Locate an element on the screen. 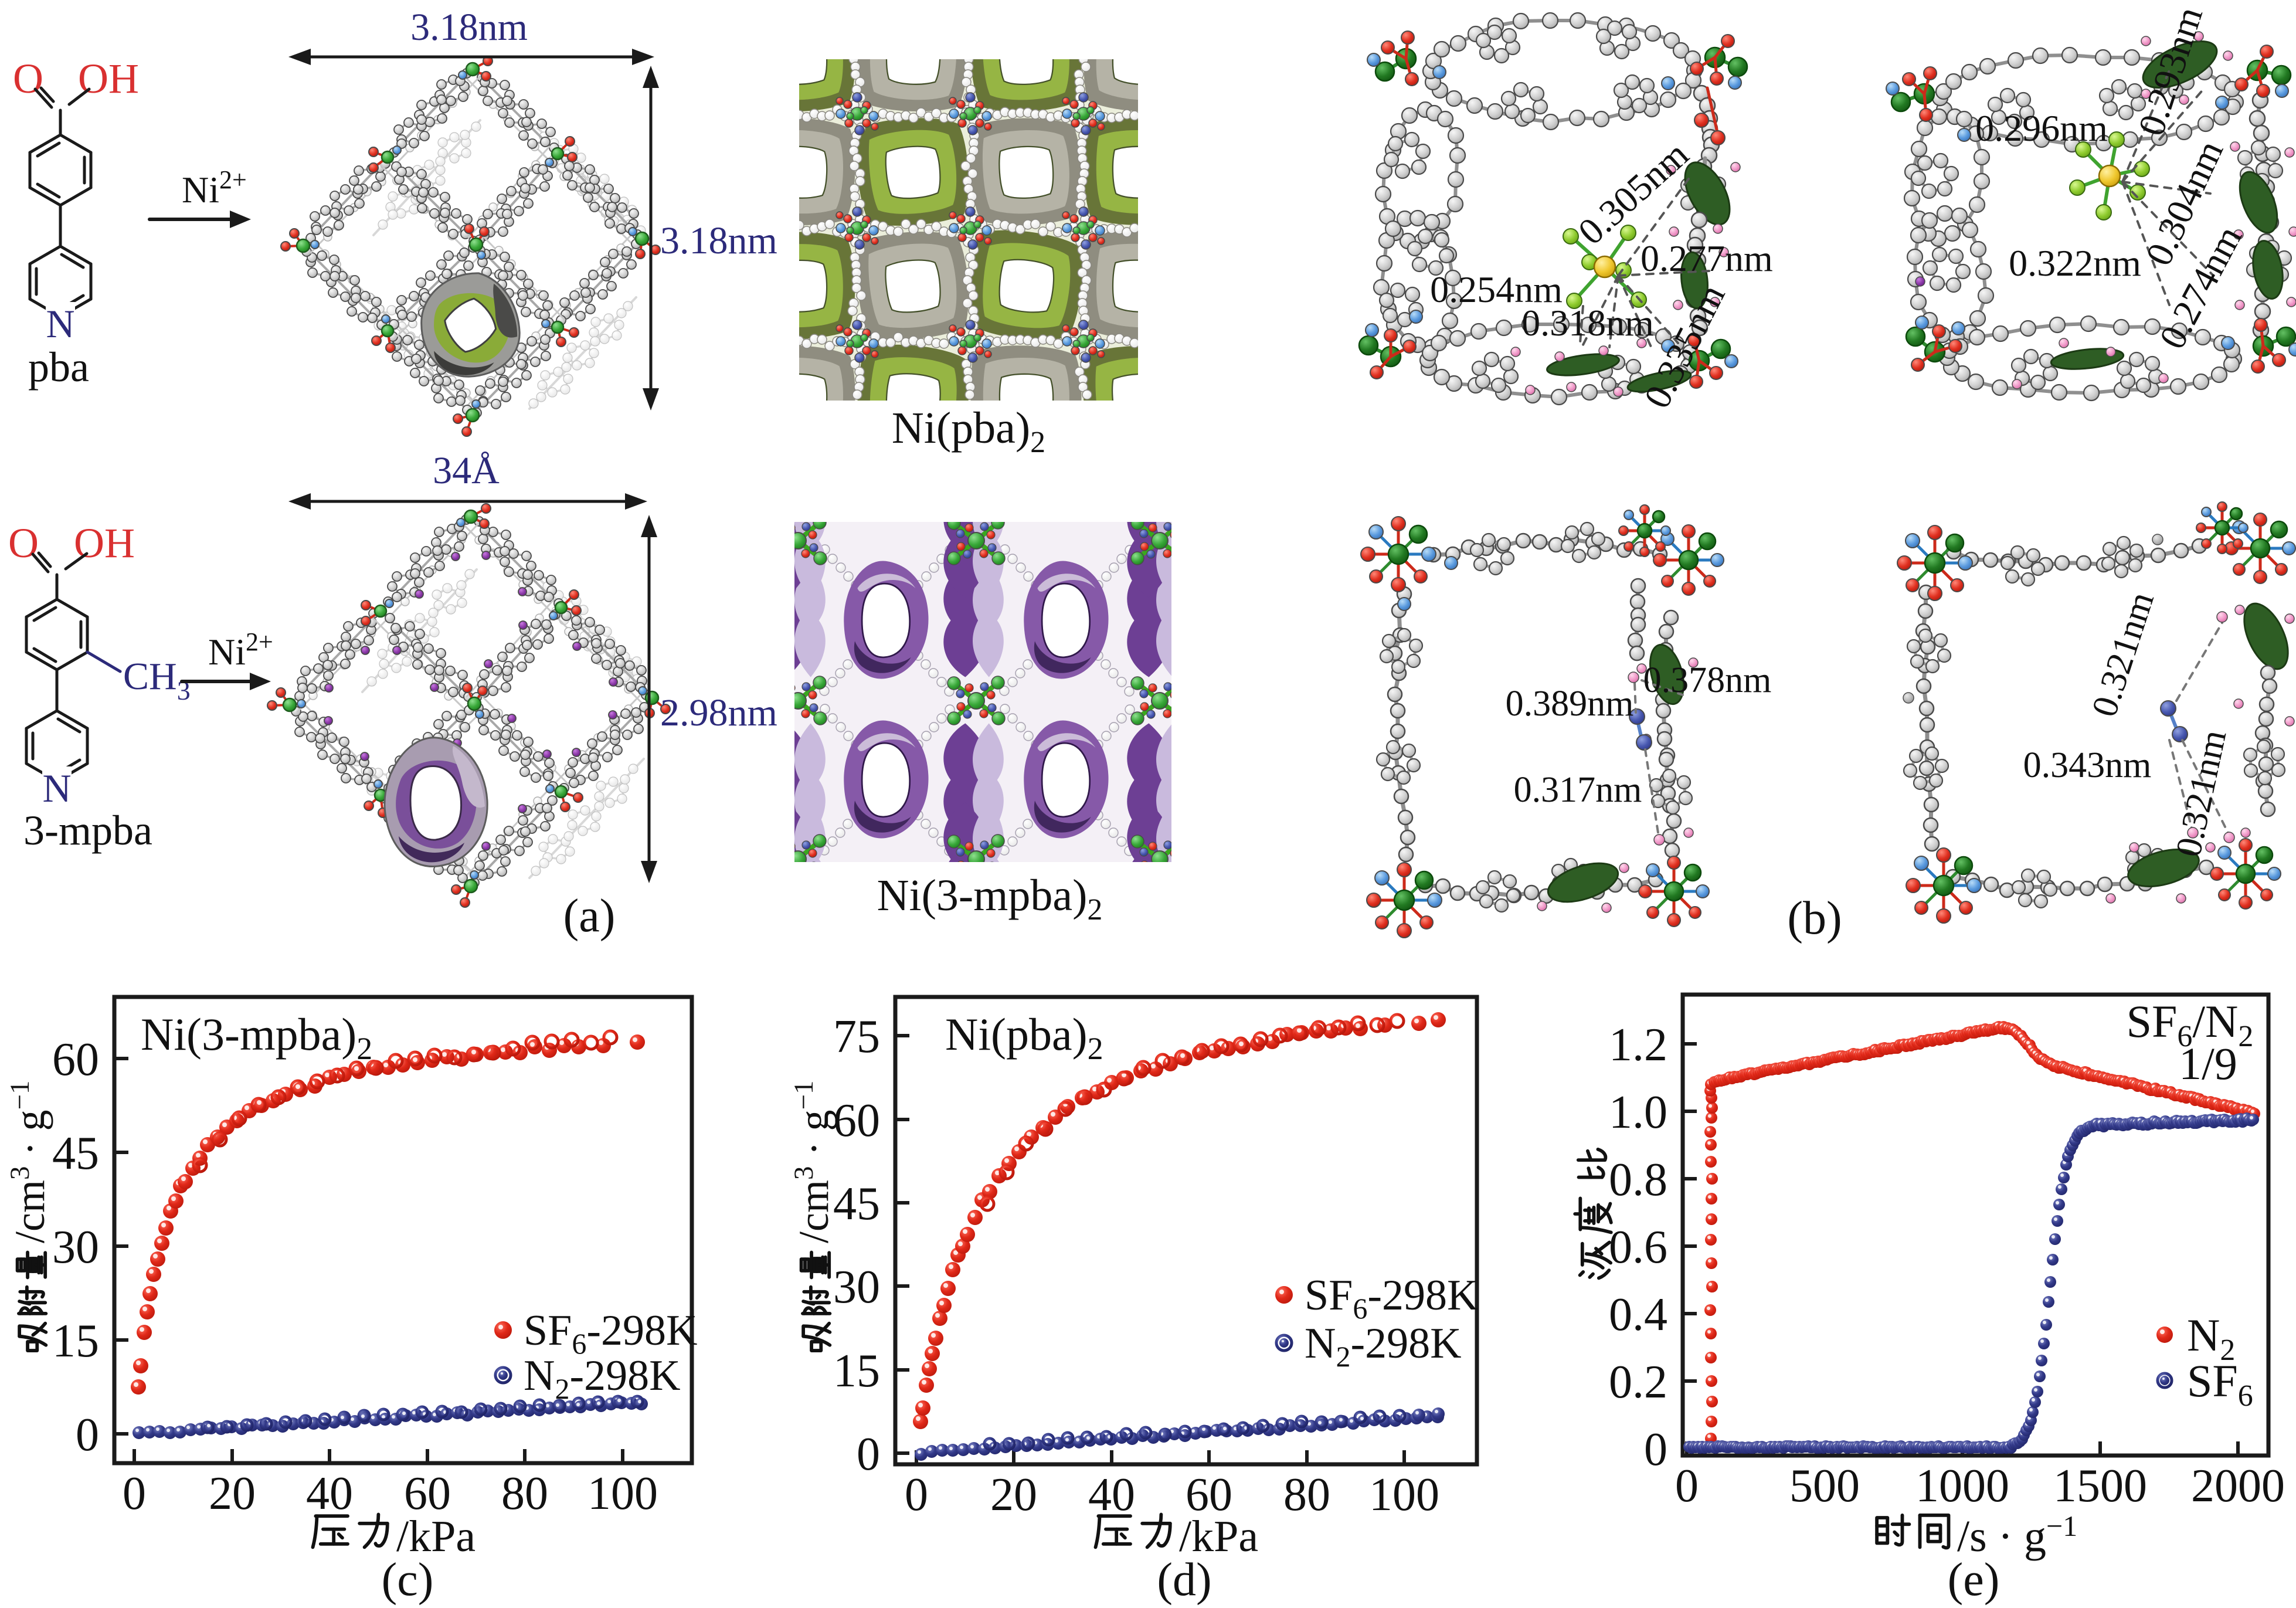 The width and height of the screenshot is (2296, 1608). svg-text: 0.2 is located at coordinates (1638, 1382).